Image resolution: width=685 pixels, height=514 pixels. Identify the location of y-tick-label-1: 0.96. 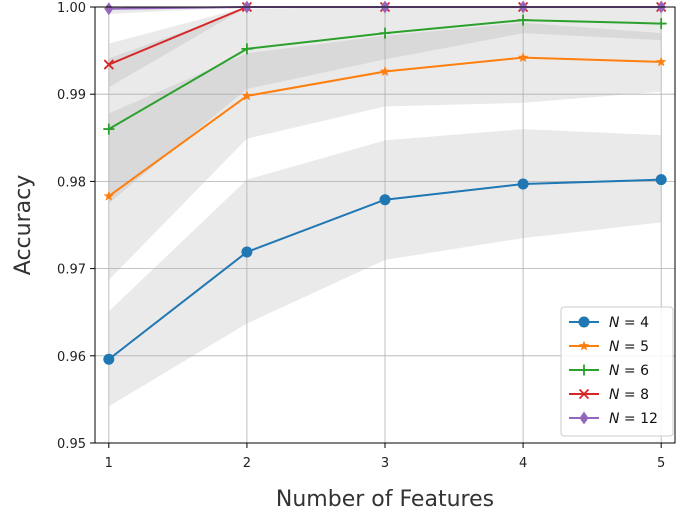
(71, 357).